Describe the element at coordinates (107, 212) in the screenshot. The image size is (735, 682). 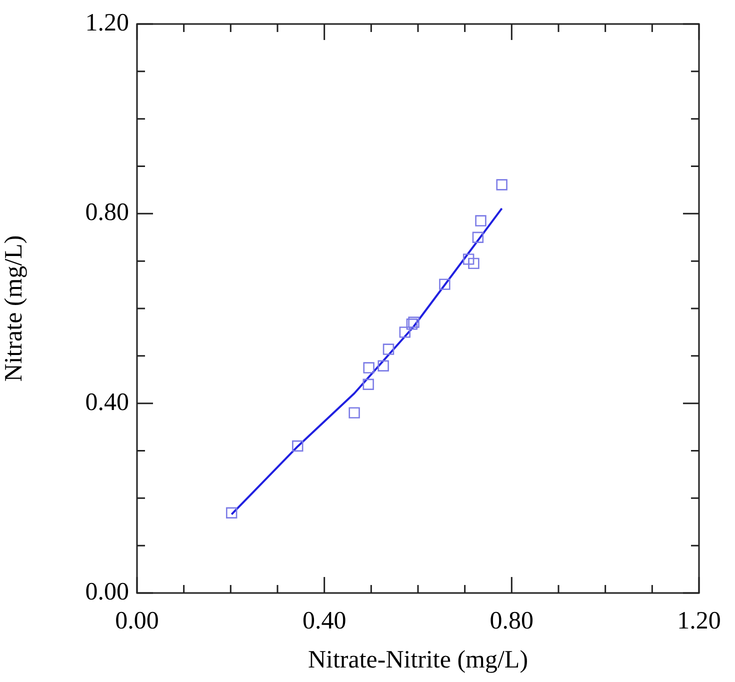
I see `y-tick-label: 0.80` at that location.